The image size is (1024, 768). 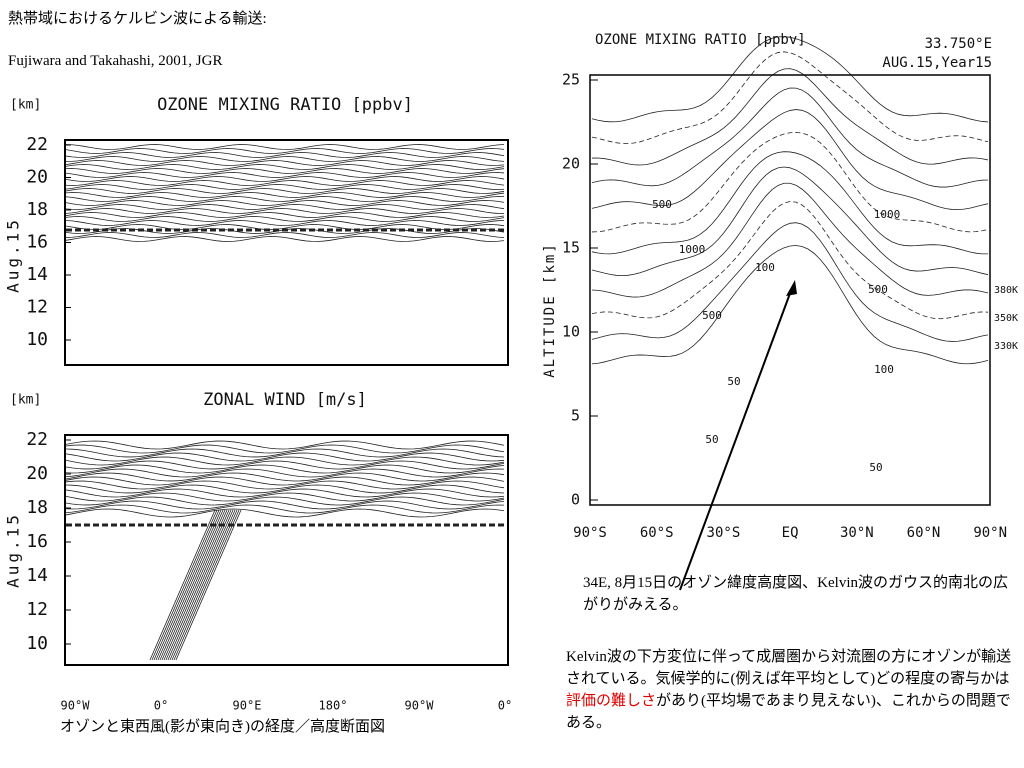 What do you see at coordinates (222, 727) in the screenshot?
I see `left-caption: オゾンと東西風(影が東向き)の経度／高度断面図` at bounding box center [222, 727].